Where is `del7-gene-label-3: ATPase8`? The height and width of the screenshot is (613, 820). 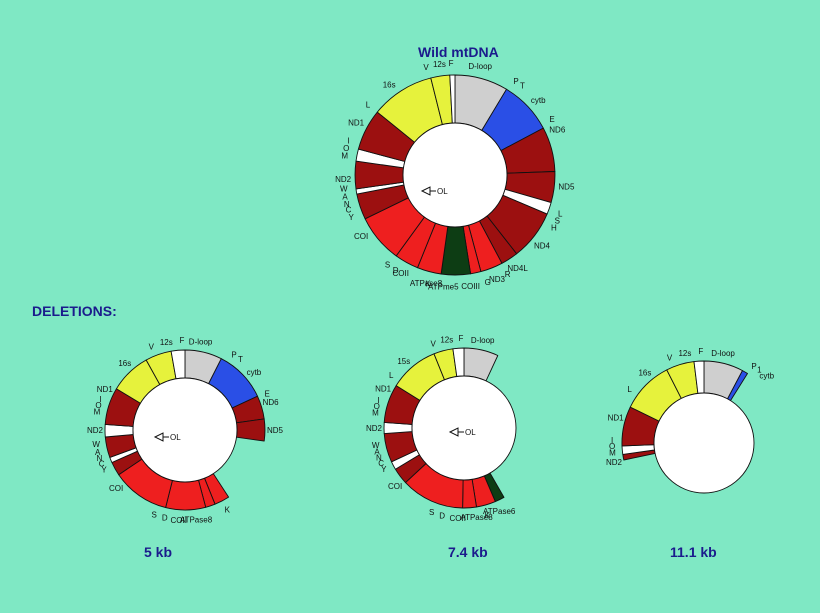
del7-gene-label-3: ATPase8 is located at coordinates (476, 517).